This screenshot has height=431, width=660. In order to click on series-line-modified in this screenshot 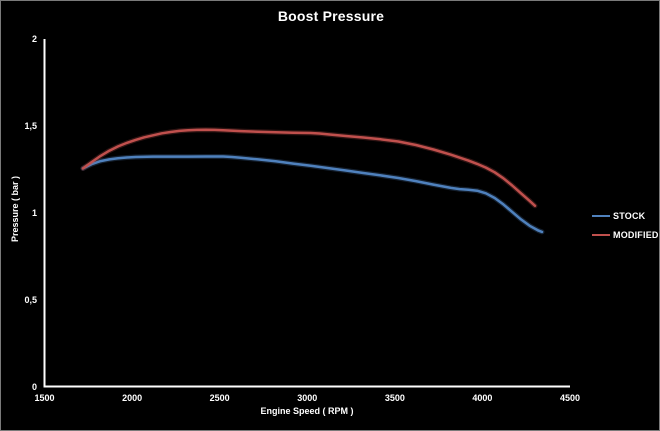, I will do `click(309, 168)`.